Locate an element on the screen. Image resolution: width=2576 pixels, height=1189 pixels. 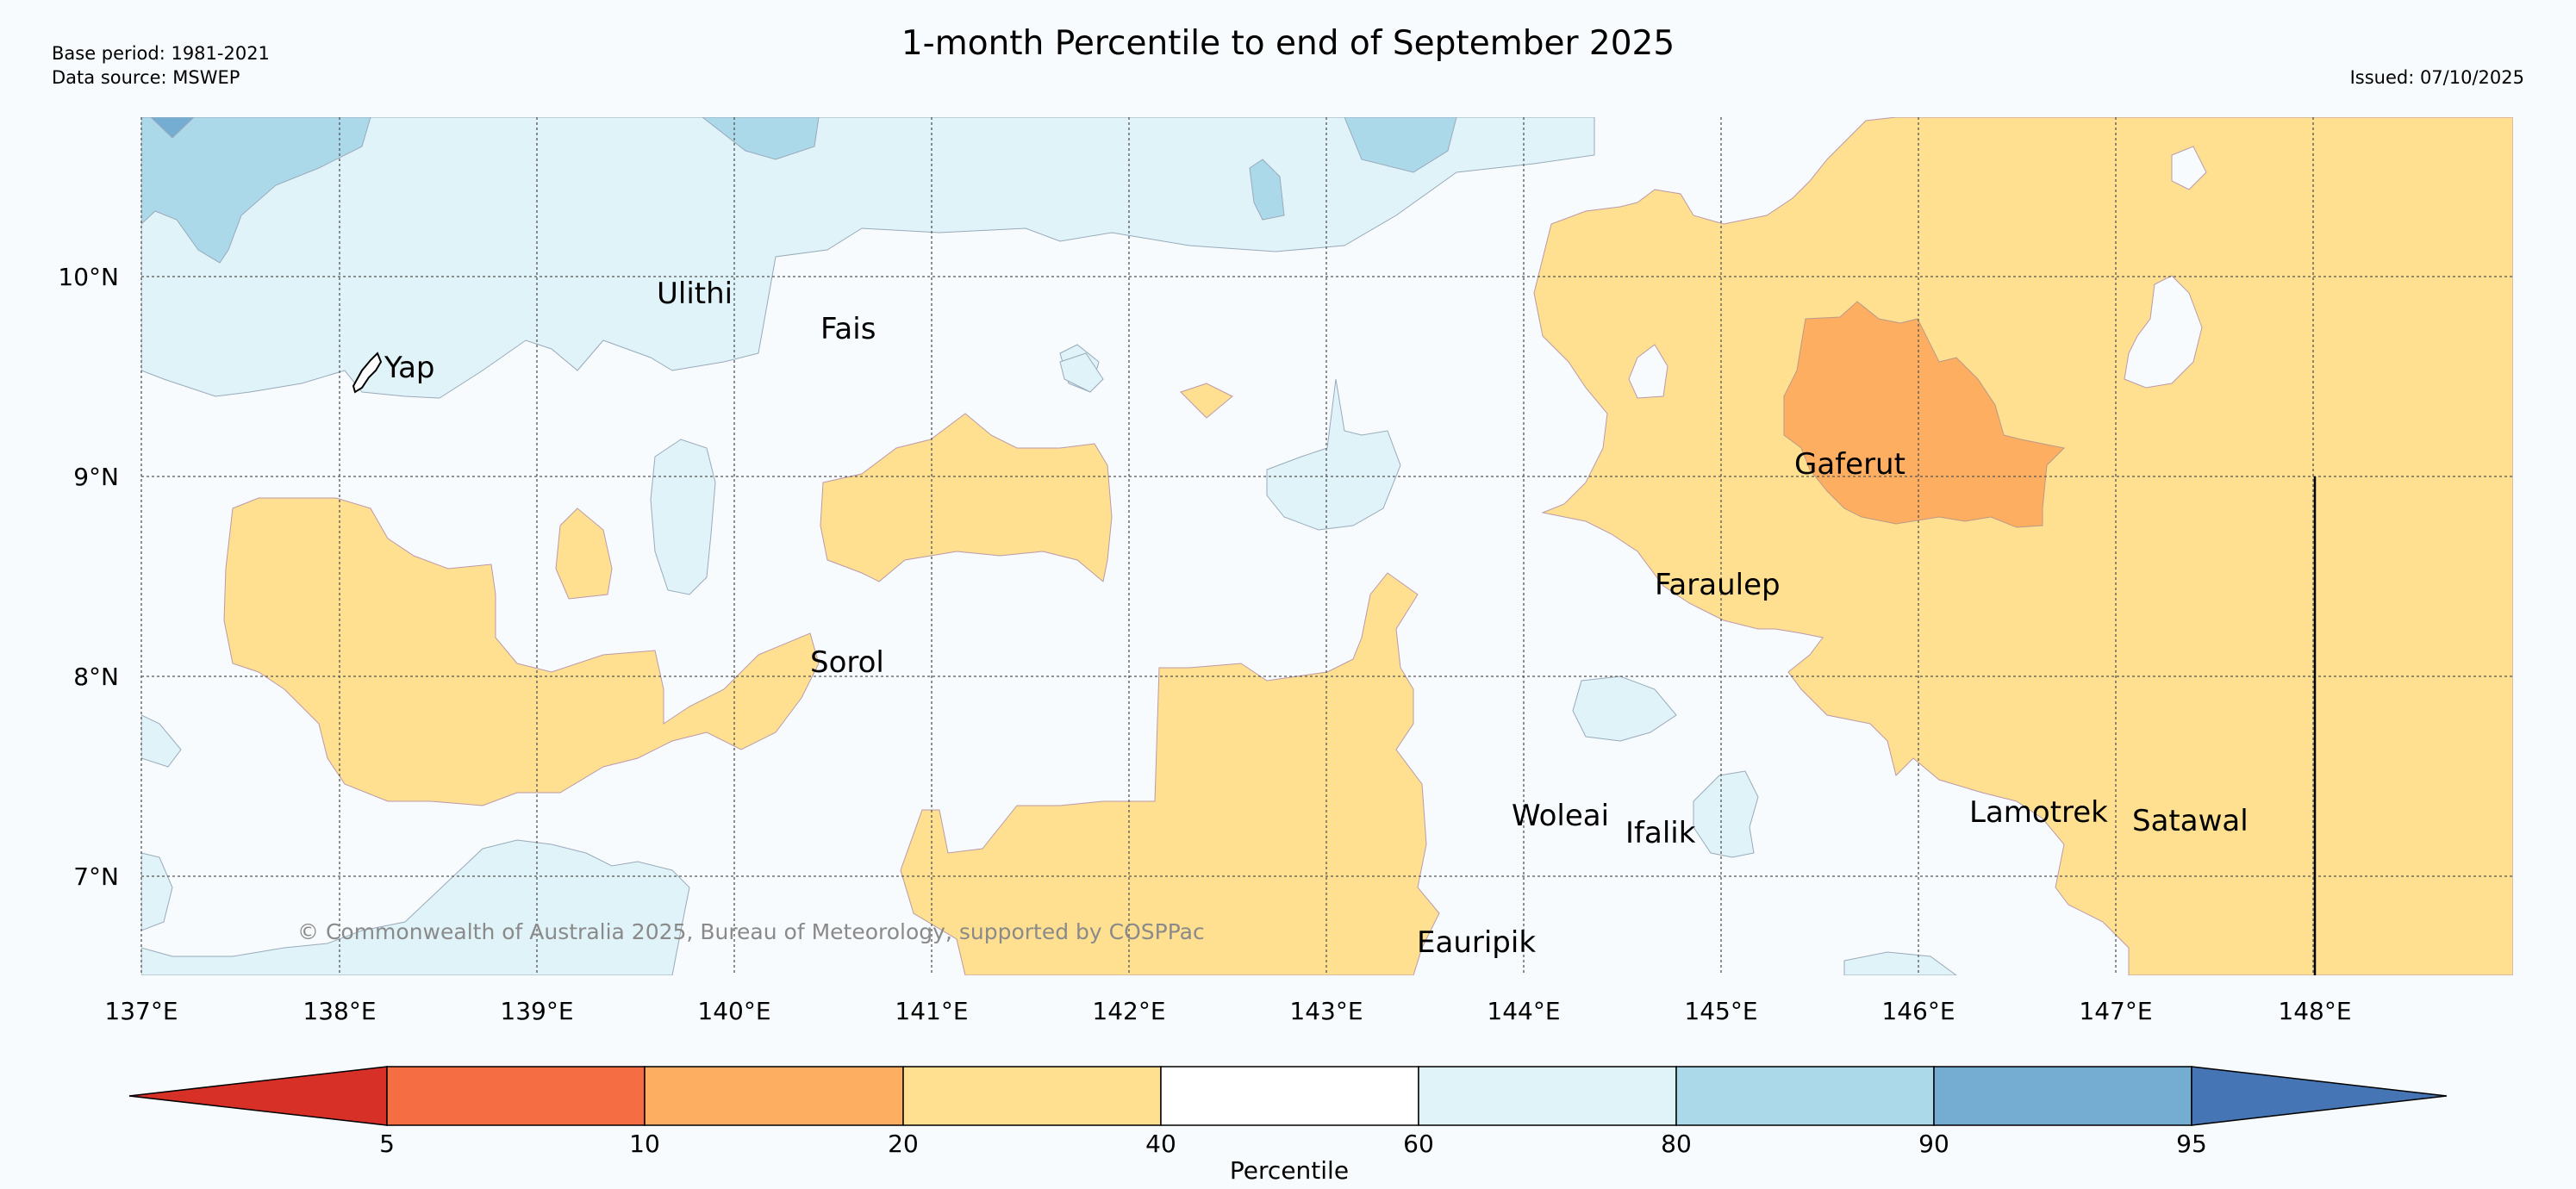
place-gaferut: Gaferut is located at coordinates (1849, 465).